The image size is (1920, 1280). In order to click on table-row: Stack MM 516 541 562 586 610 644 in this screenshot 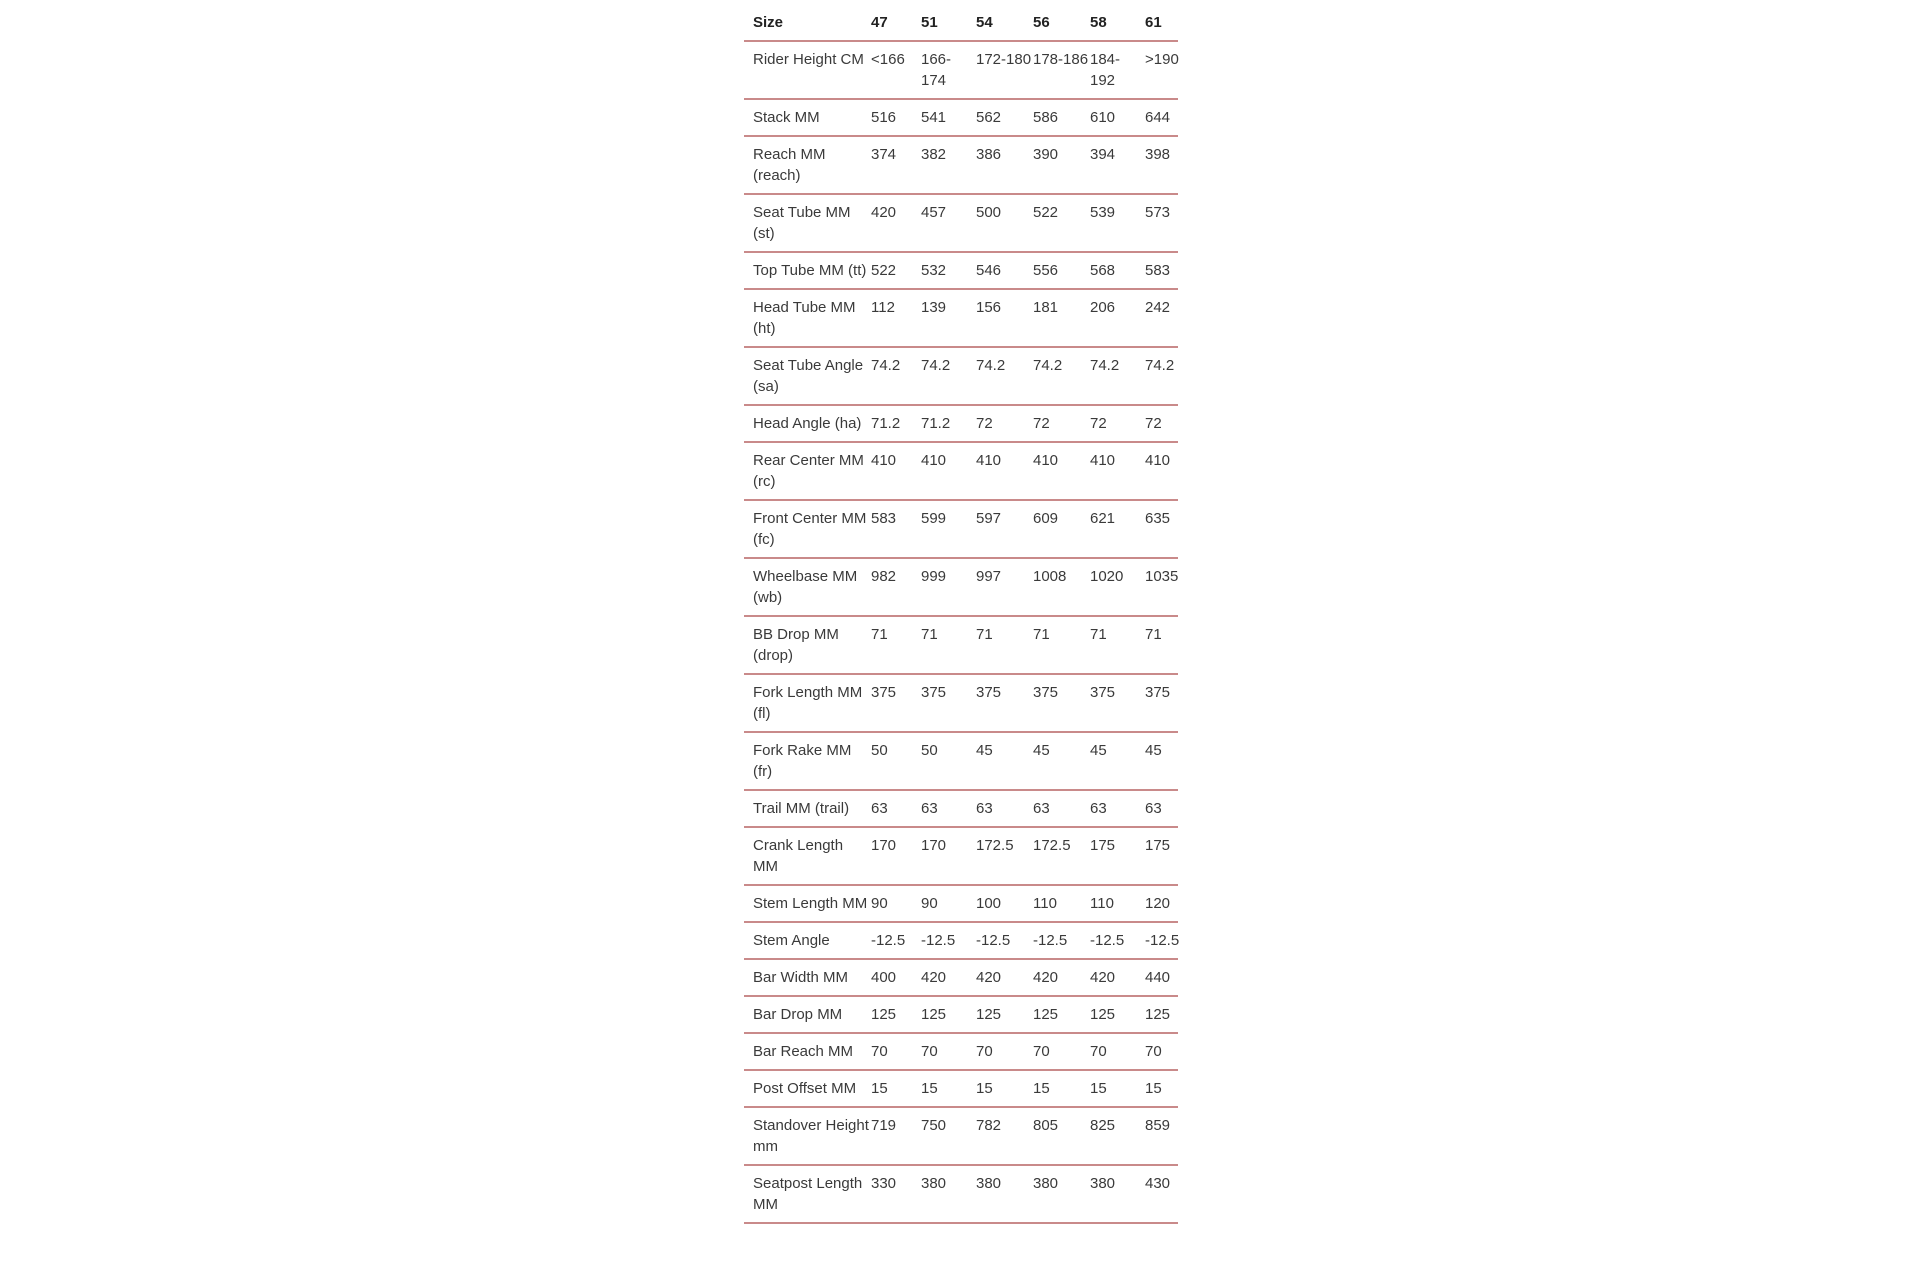, I will do `click(961, 118)`.